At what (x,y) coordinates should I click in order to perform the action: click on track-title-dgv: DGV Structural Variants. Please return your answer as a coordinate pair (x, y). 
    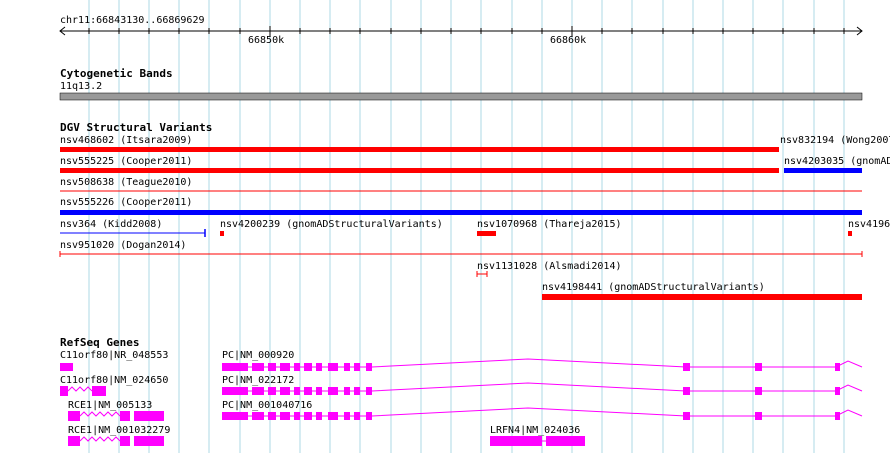
    Looking at the image, I should click on (136, 127).